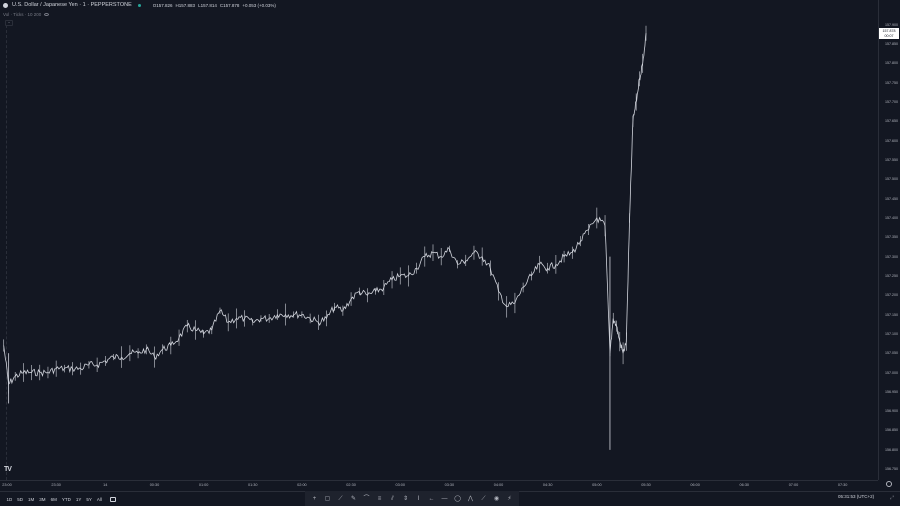  Describe the element at coordinates (892, 498) in the screenshot. I see `expand-icon: ⤢` at that location.